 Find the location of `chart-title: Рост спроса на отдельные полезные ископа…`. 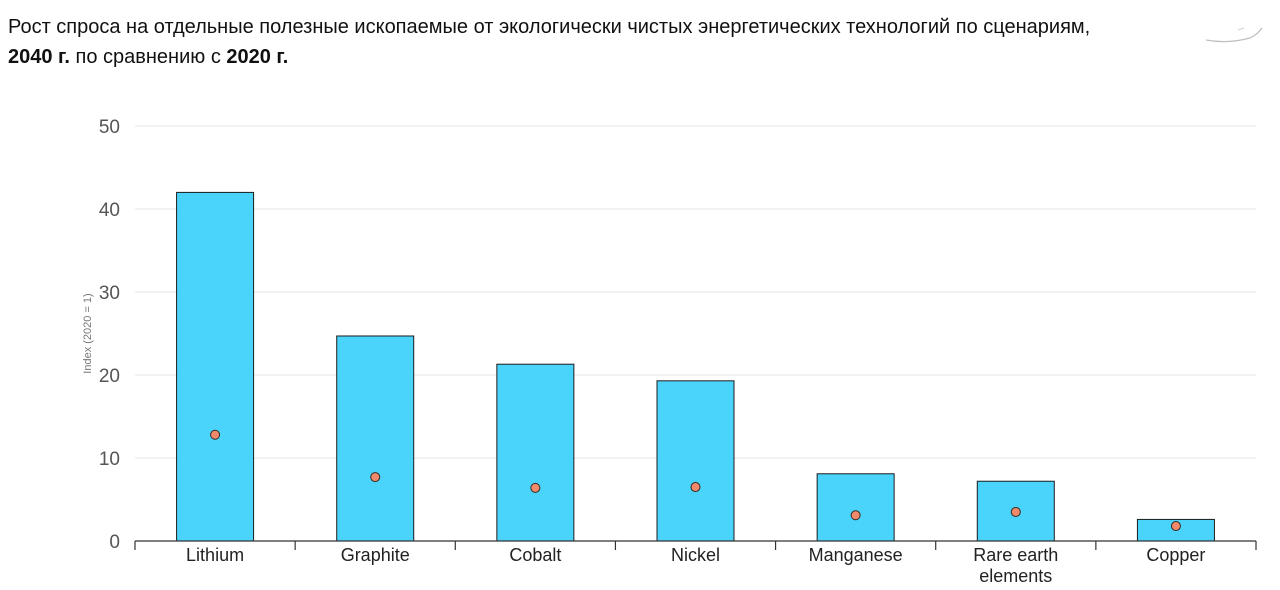

chart-title: Рост спроса на отдельные полезные ископа… is located at coordinates (598, 42).